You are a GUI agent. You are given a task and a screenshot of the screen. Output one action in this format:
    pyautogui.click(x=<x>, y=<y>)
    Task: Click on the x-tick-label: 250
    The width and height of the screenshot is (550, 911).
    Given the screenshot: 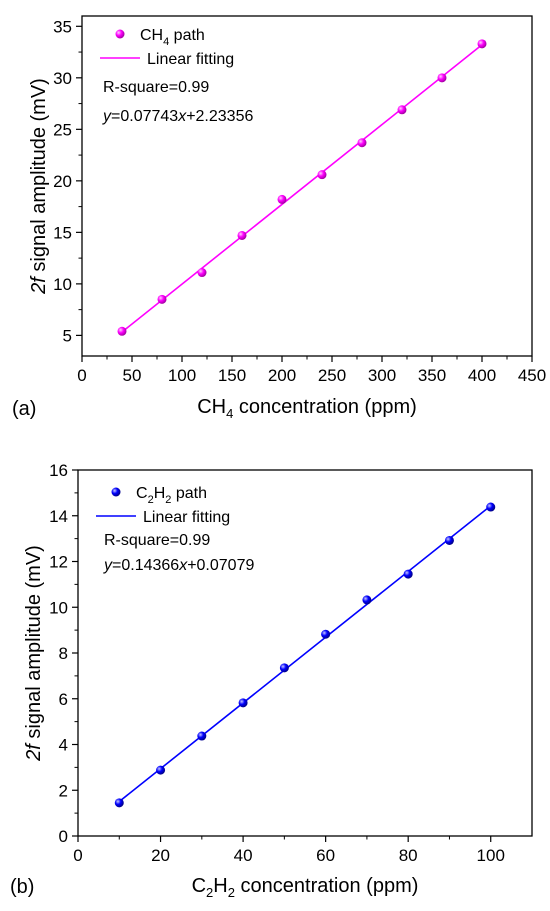 What is the action you would take?
    pyautogui.click(x=332, y=375)
    